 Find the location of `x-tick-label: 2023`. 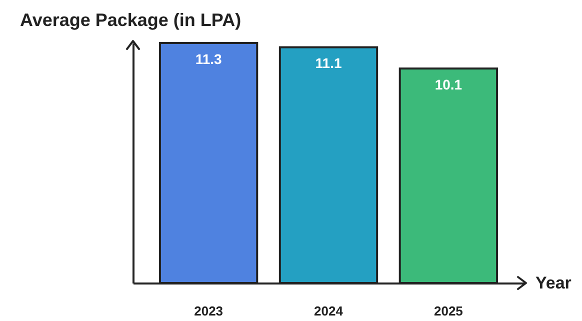

x-tick-label: 2023 is located at coordinates (209, 311).